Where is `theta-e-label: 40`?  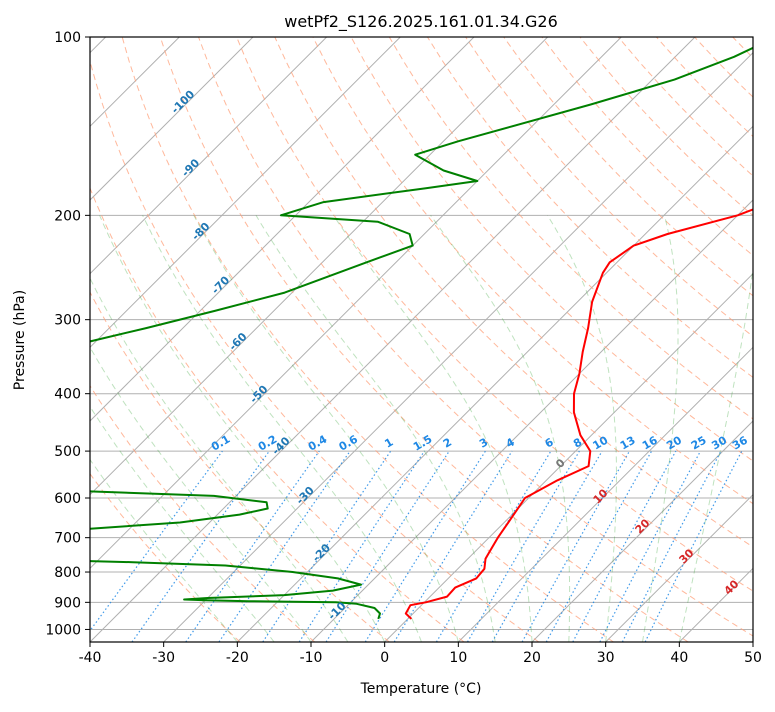 theta-e-label: 40 is located at coordinates (732, 587).